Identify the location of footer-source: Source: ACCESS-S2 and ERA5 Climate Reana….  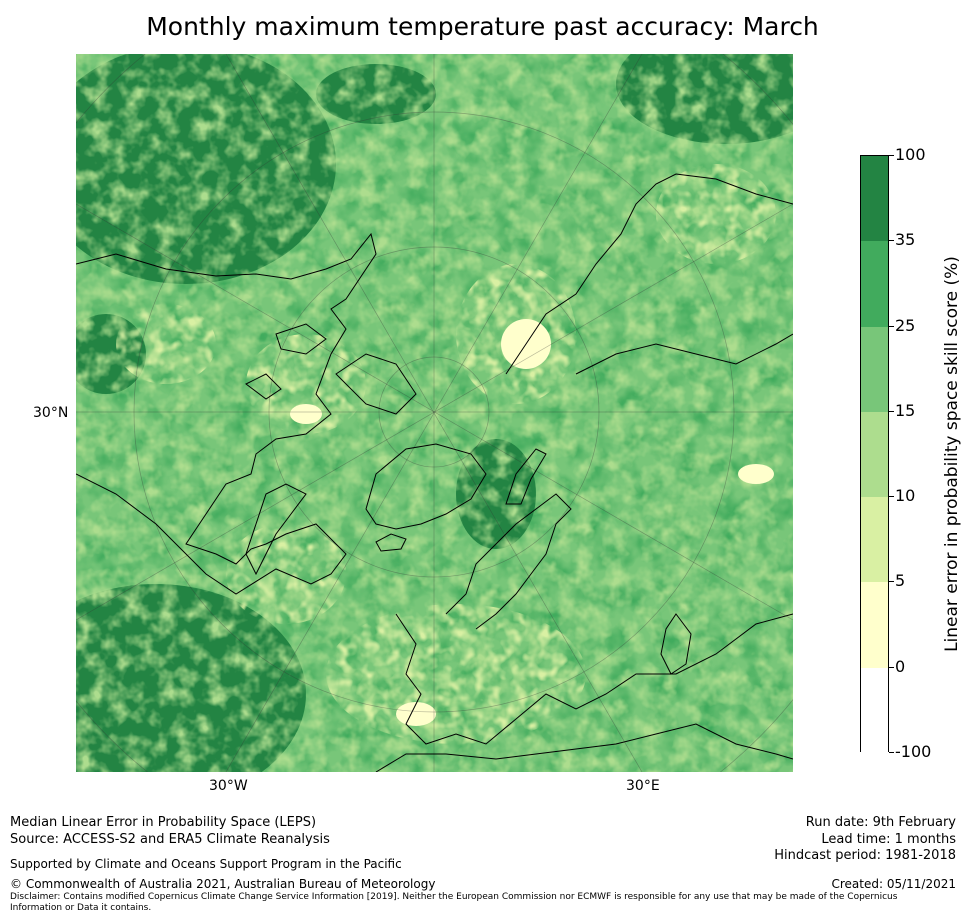
(170, 839).